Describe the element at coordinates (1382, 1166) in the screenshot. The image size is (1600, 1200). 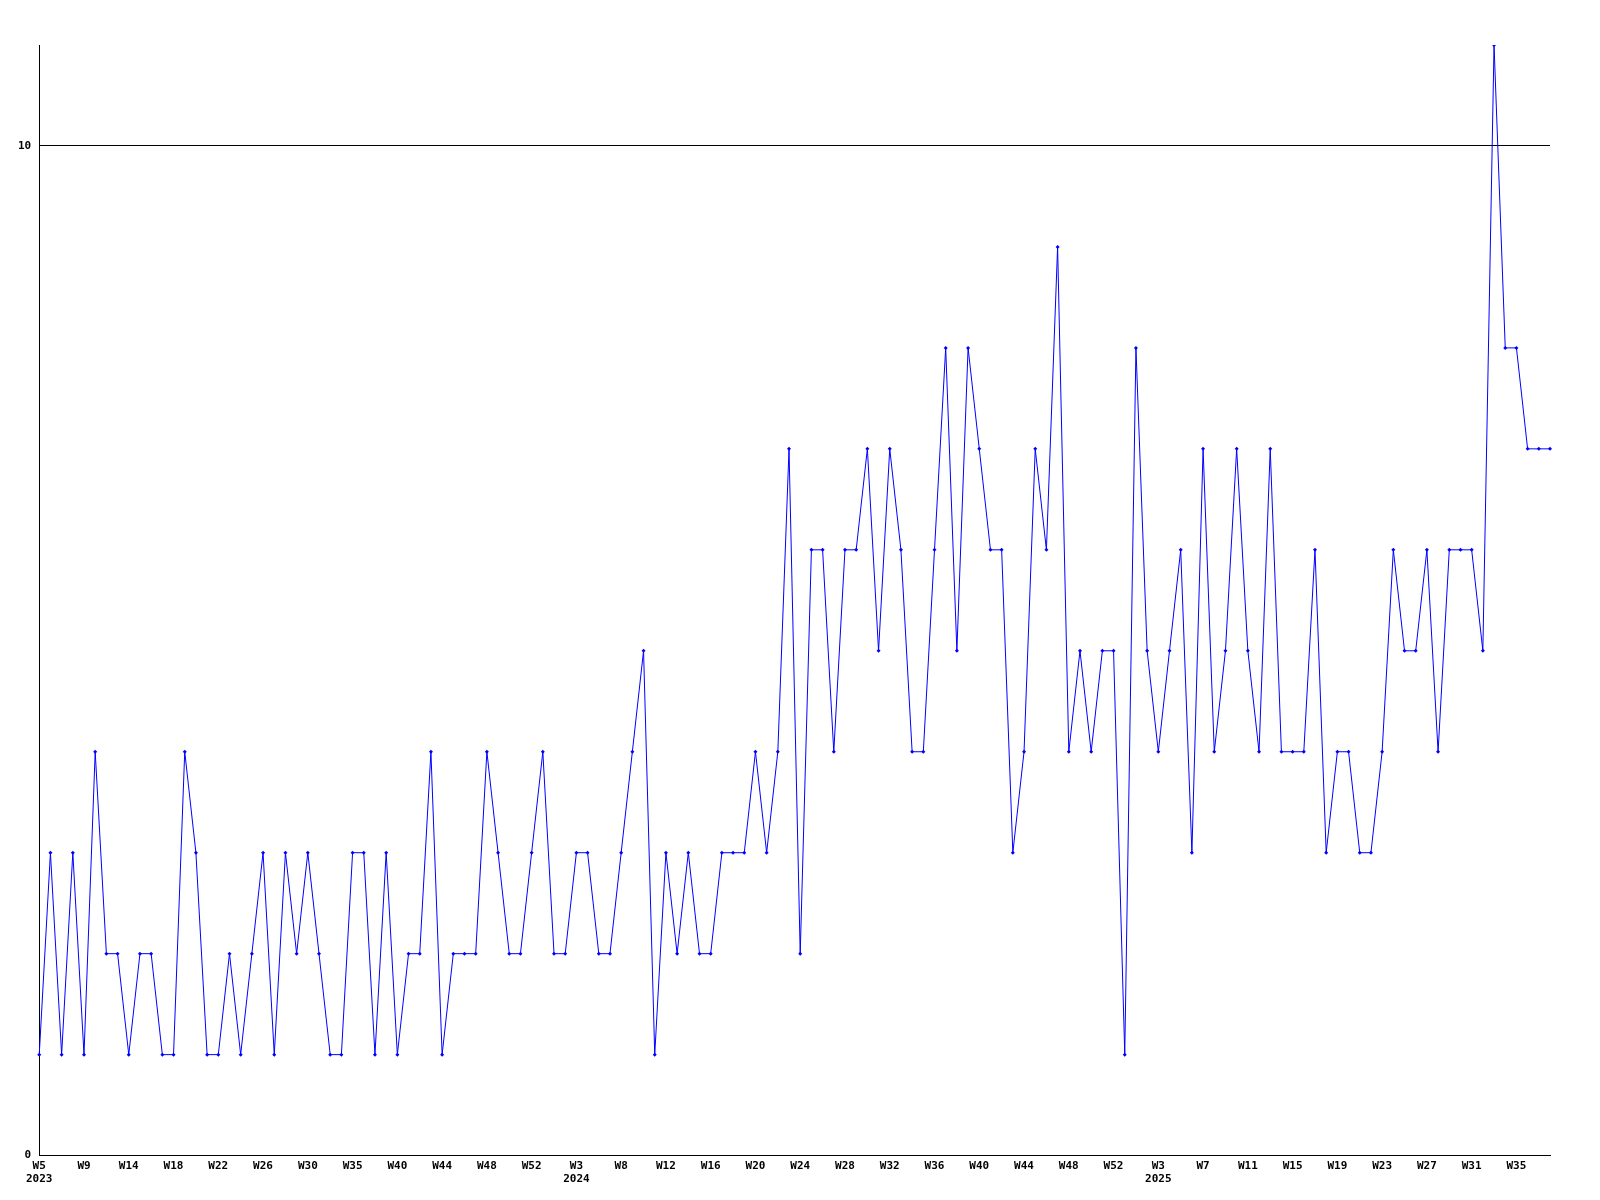
I see `x-tick-label: W23` at that location.